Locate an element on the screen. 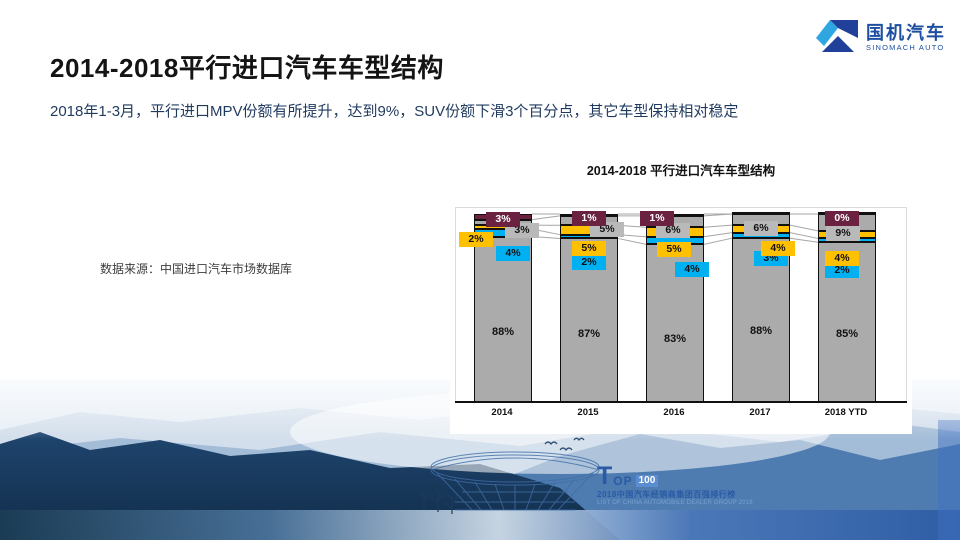 This screenshot has width=960, height=540. badge-title-cn: 2018中国汽车经销商集团百强排行榜 is located at coordinates (666, 494).